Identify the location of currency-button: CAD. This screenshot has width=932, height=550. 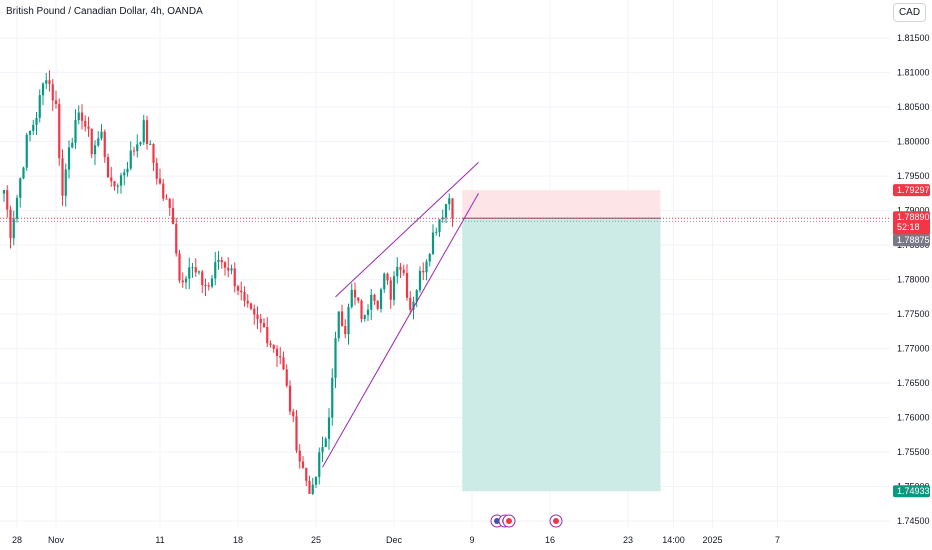
(909, 12).